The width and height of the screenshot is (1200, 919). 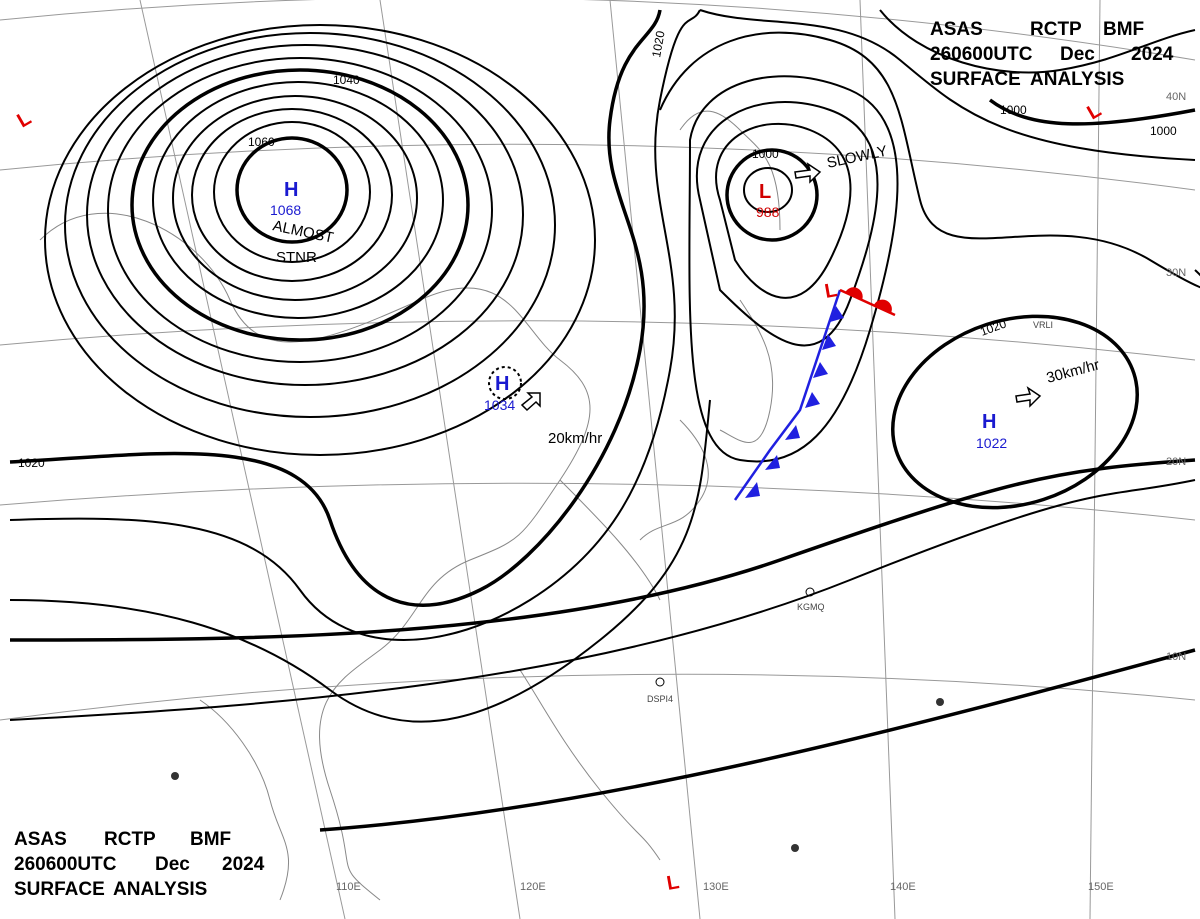 I want to click on latitude-label: 20N, so click(x=1176, y=462).